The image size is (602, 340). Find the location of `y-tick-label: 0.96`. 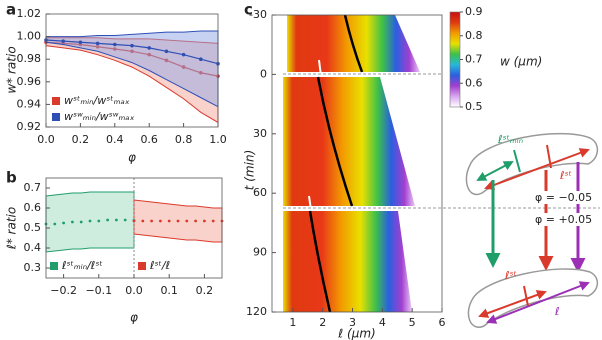

y-tick-label: 0.96 is located at coordinates (29, 81).